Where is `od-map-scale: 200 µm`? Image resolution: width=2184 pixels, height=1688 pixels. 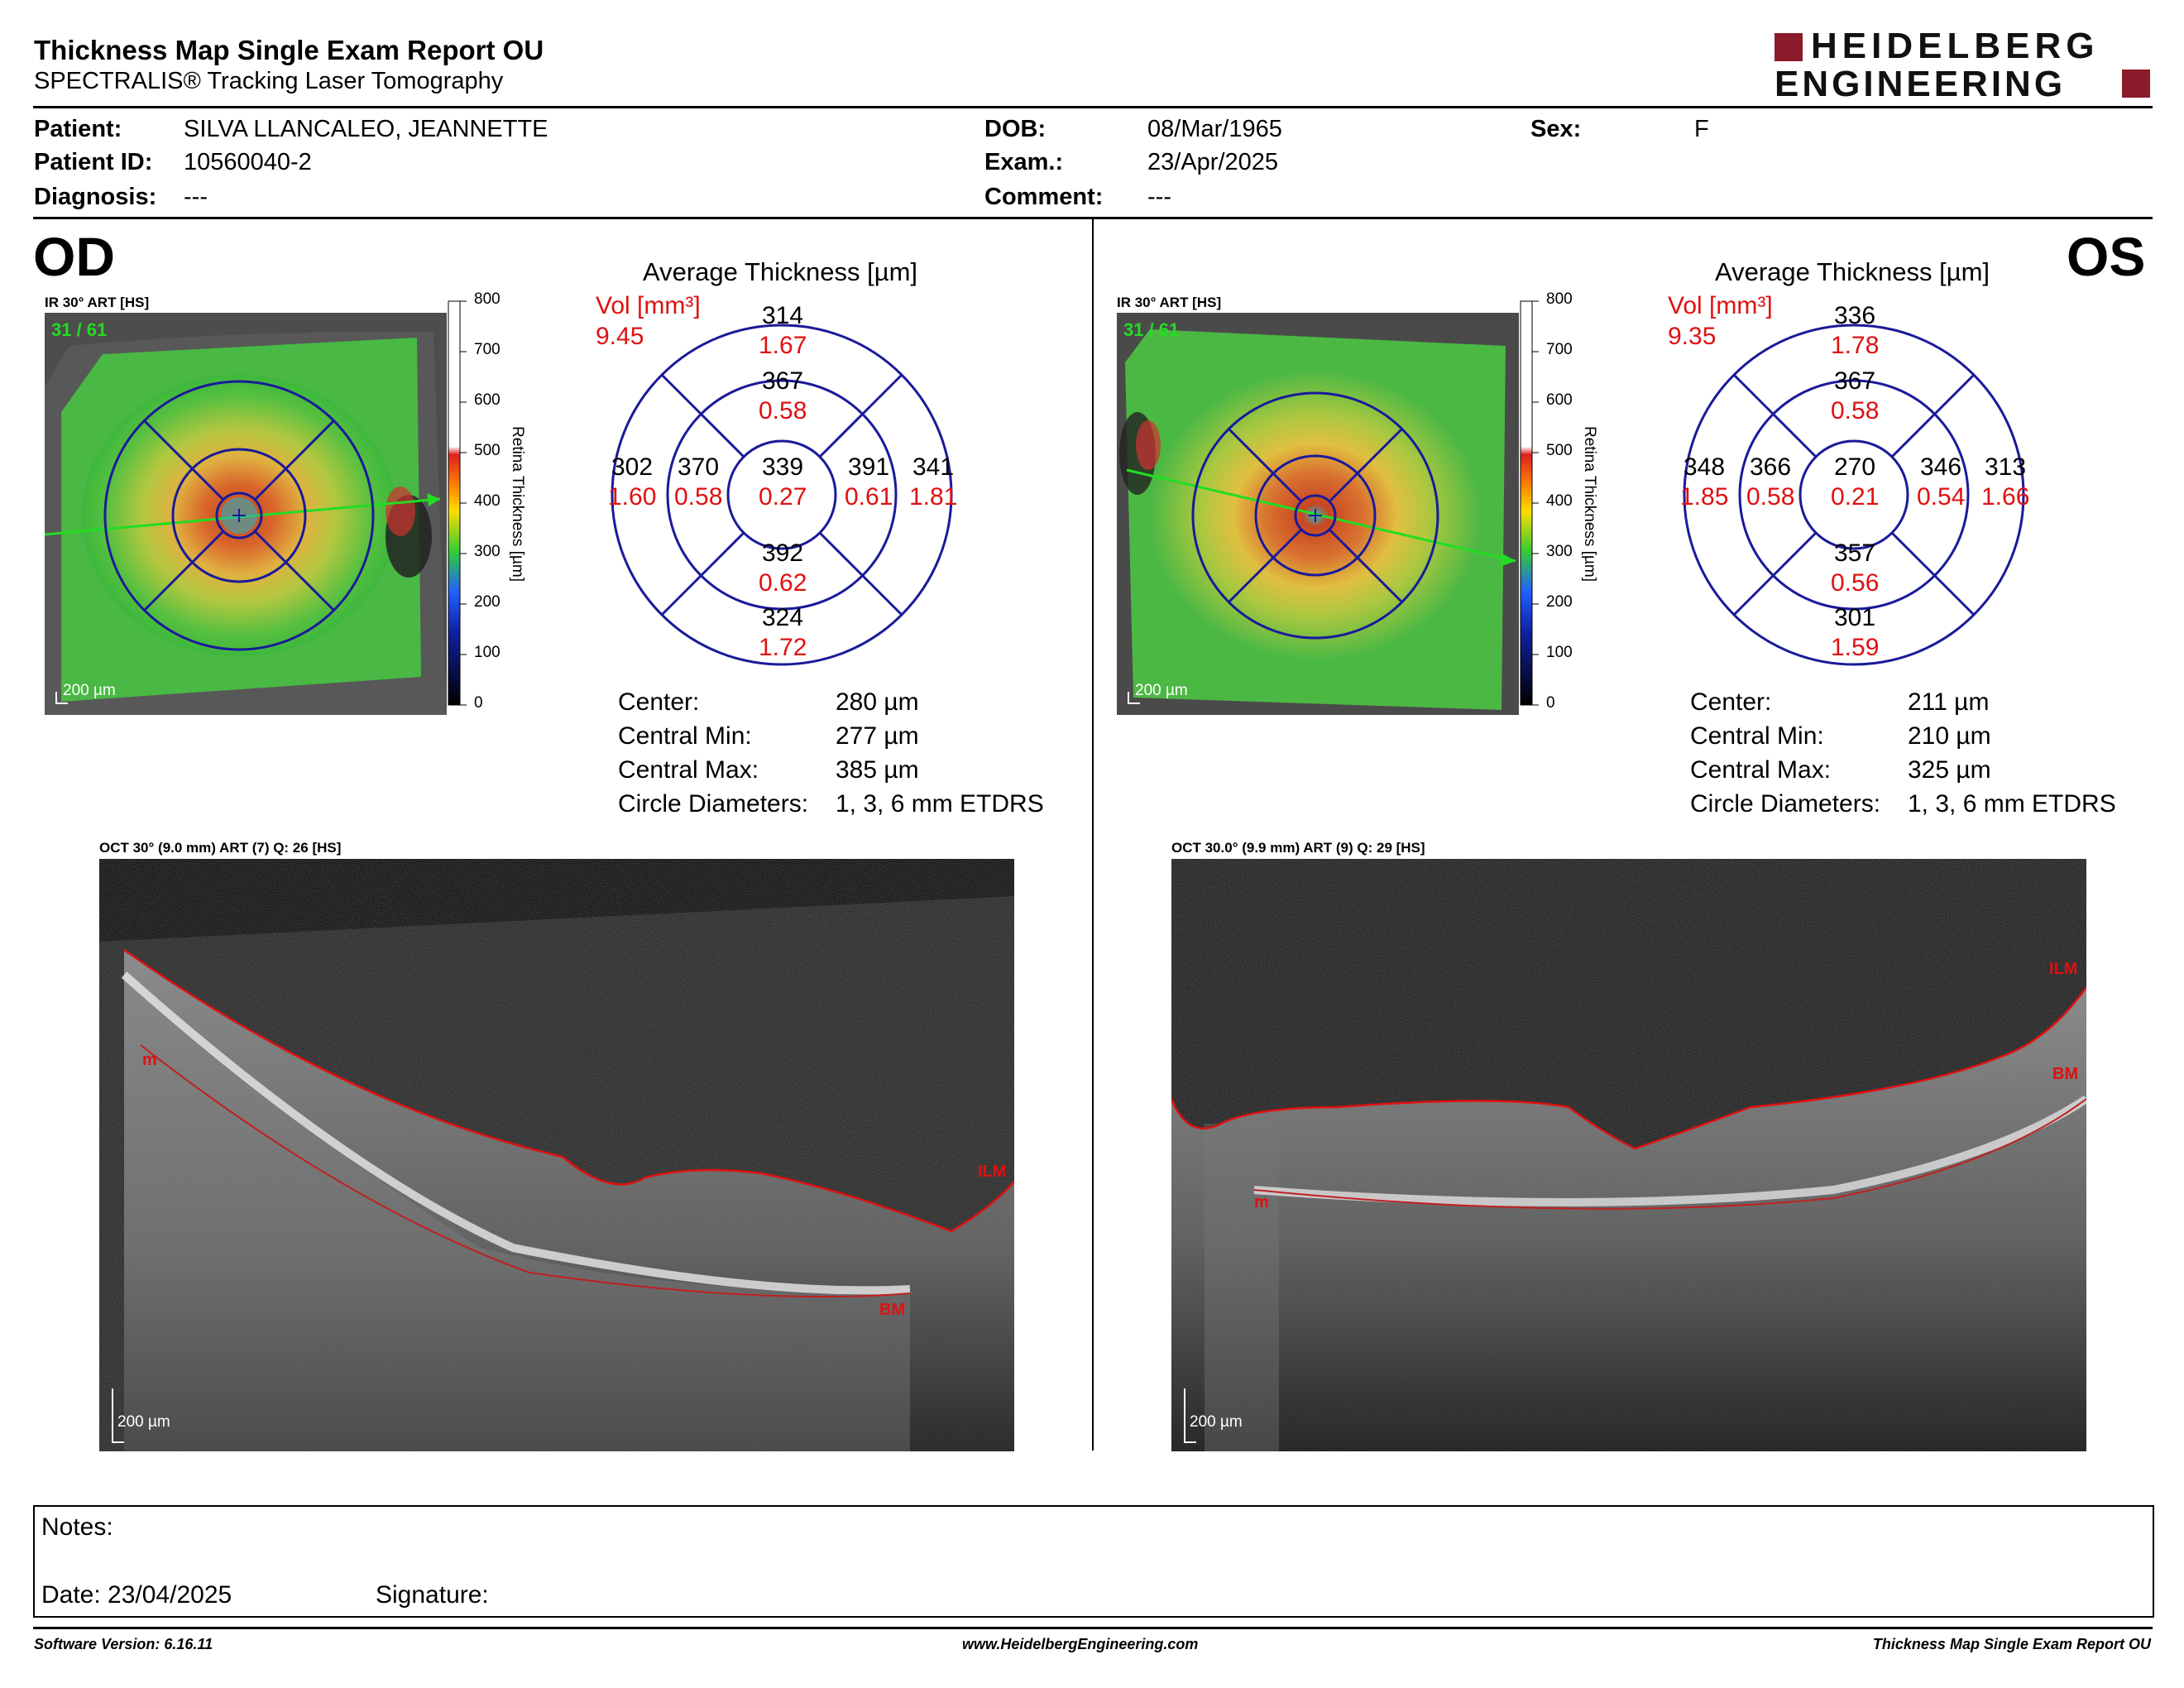
od-map-scale: 200 µm is located at coordinates (89, 690).